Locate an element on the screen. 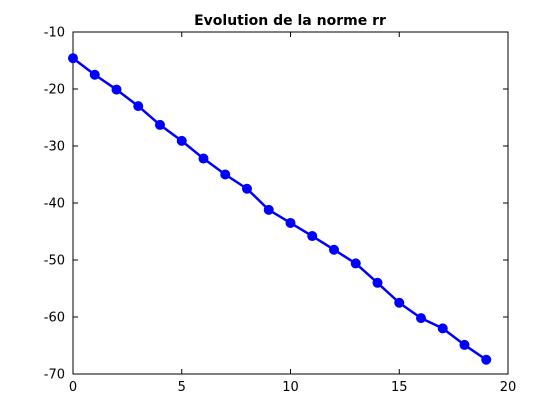  x-tick-label: 15 is located at coordinates (399, 387).